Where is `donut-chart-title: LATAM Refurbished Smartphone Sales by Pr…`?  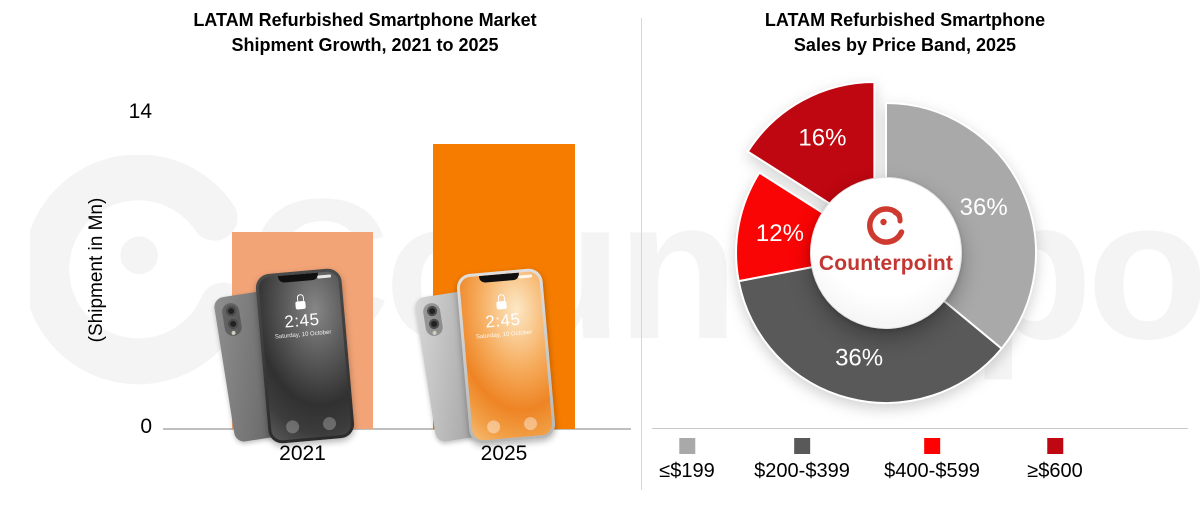 donut-chart-title: LATAM Refurbished Smartphone Sales by Pr… is located at coordinates (905, 33).